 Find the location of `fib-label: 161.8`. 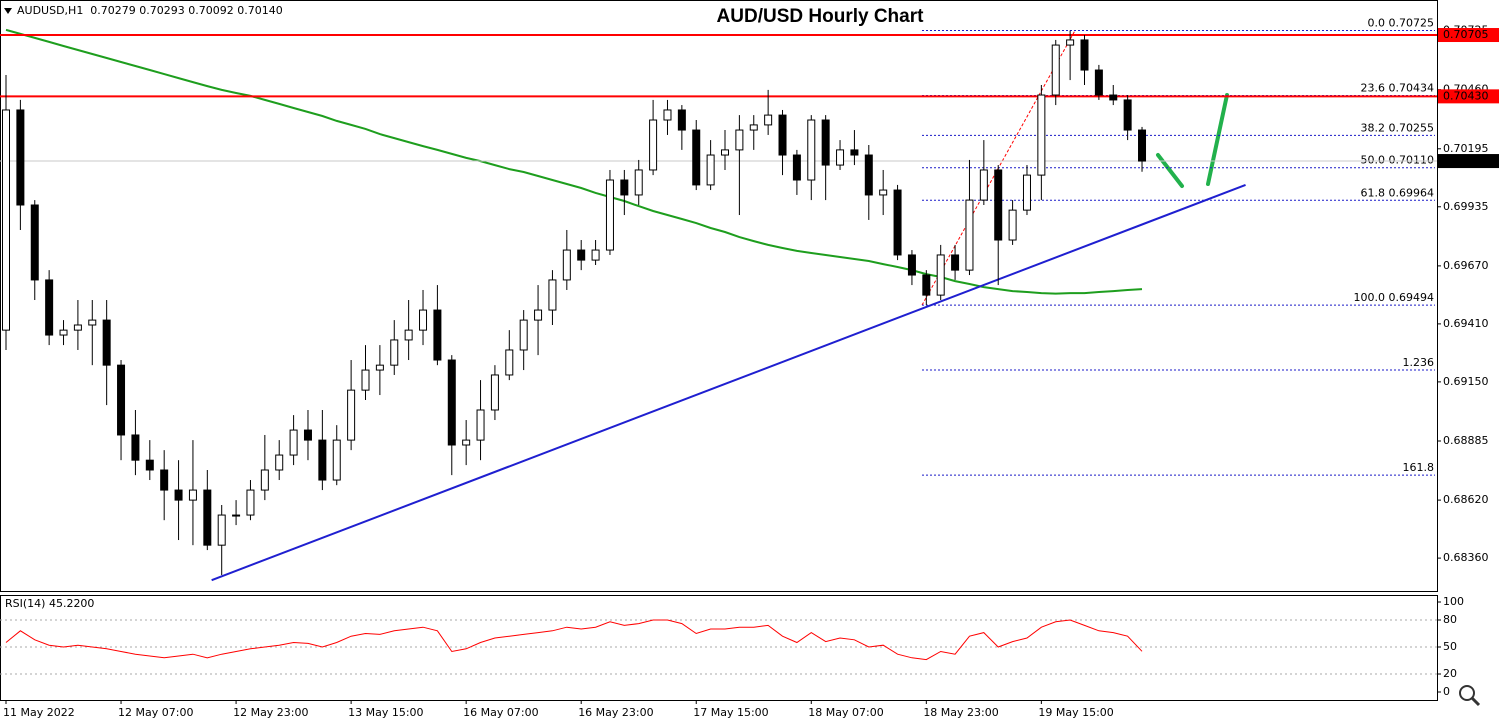

fib-label: 161.8 is located at coordinates (1419, 467).